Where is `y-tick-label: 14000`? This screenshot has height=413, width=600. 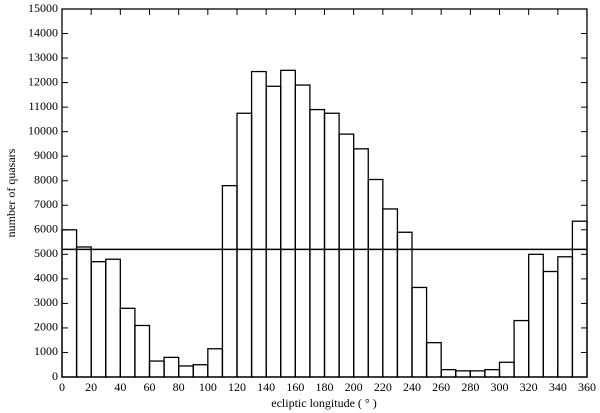 y-tick-label: 14000 is located at coordinates (43, 32).